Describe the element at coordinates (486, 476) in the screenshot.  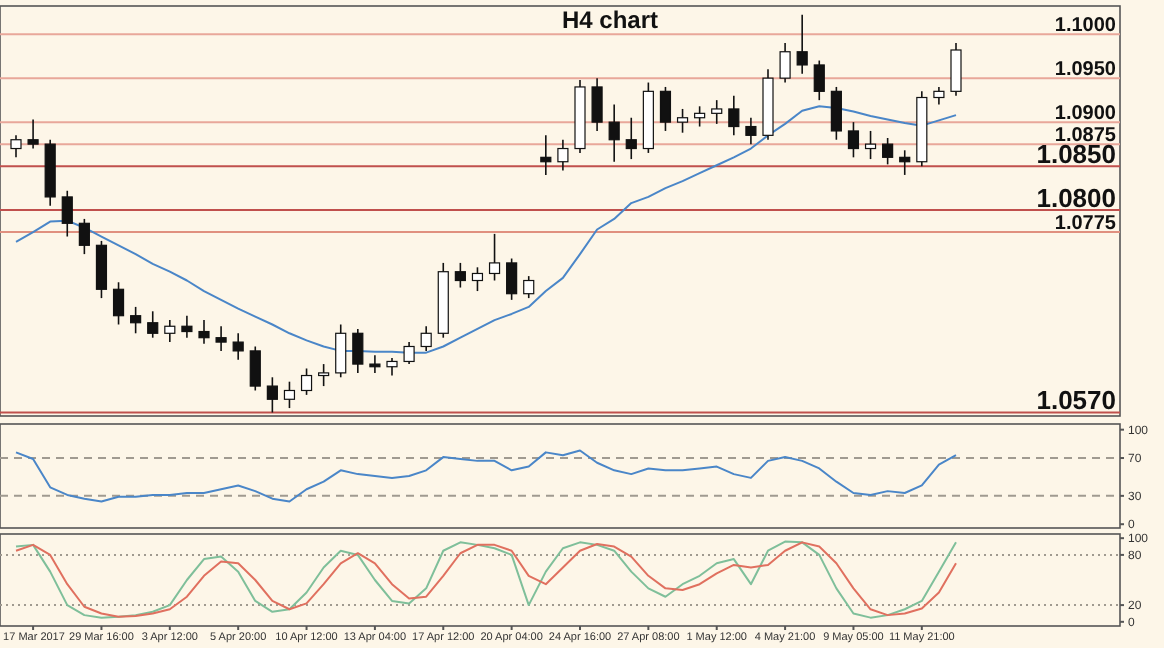
I see `line-series` at that location.